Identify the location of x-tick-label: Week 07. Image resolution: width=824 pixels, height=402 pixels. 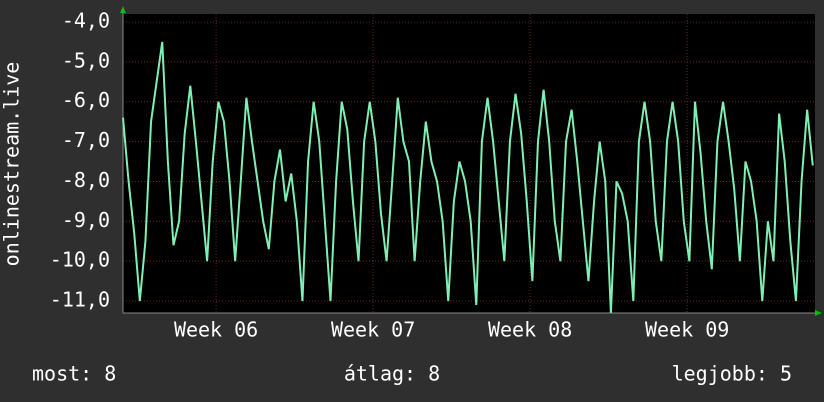
(373, 330).